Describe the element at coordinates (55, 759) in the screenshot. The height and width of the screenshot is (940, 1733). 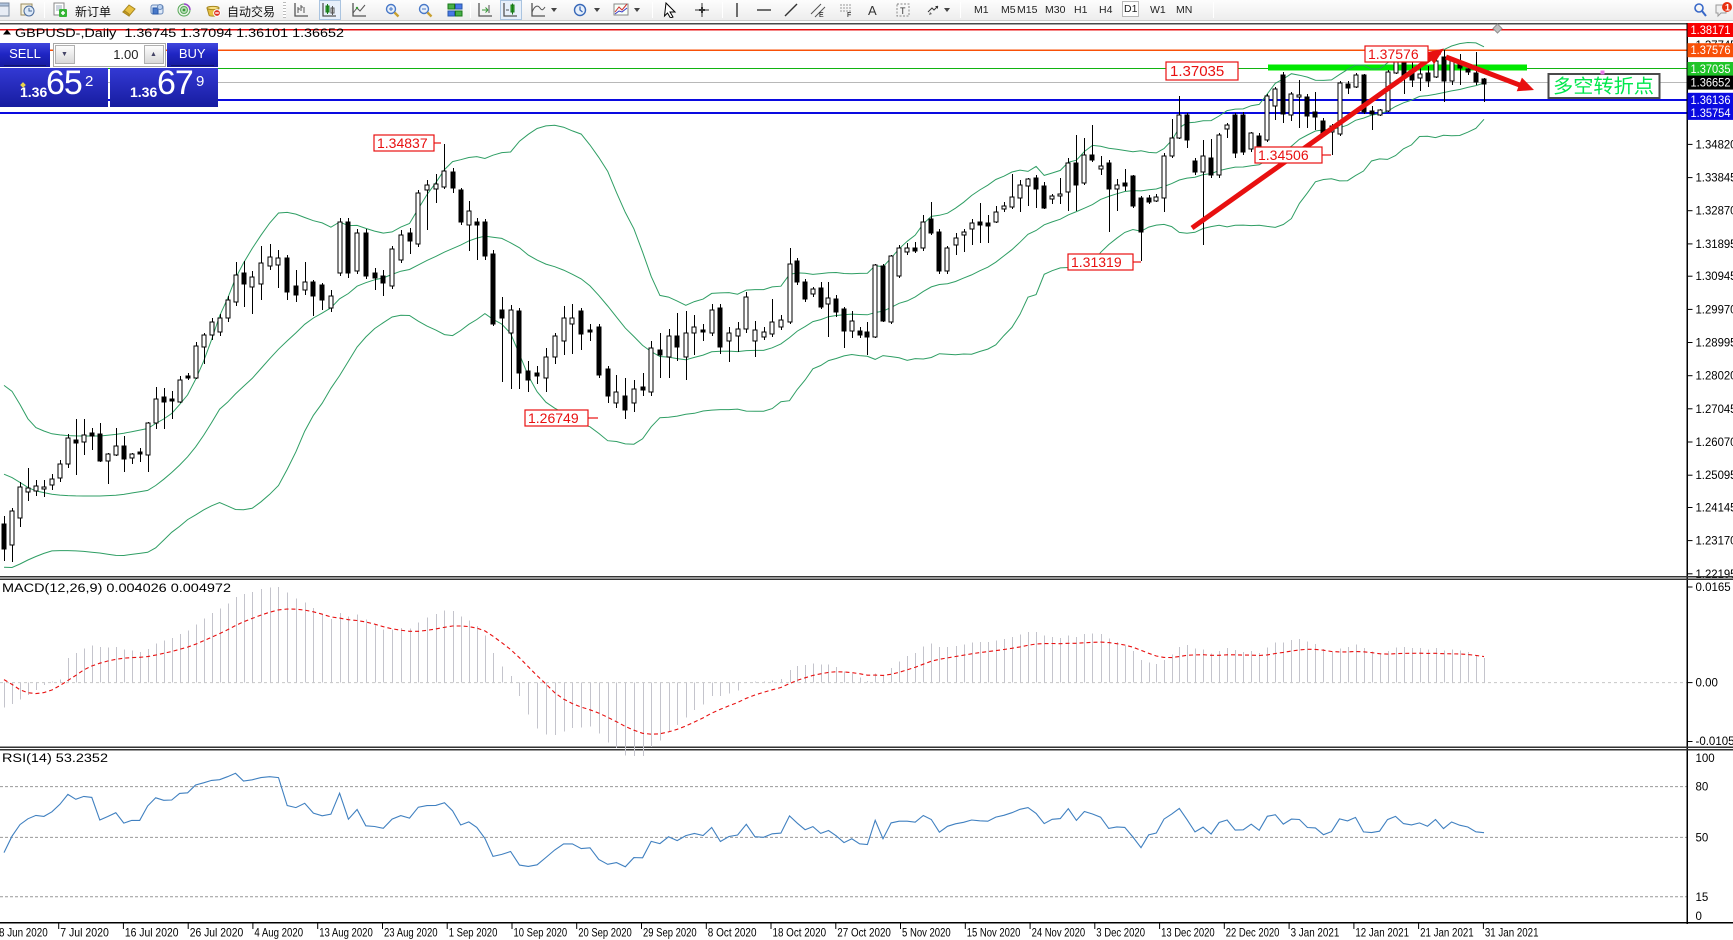
I see `svg-text: RSI(14) 53.2352` at that location.